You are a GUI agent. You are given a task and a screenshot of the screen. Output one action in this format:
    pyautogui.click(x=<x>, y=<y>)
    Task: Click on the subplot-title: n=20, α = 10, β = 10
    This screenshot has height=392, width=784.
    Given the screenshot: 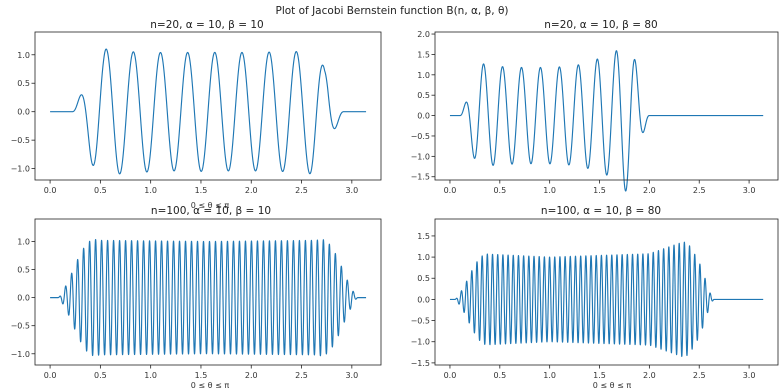 What is the action you would take?
    pyautogui.click(x=206, y=25)
    